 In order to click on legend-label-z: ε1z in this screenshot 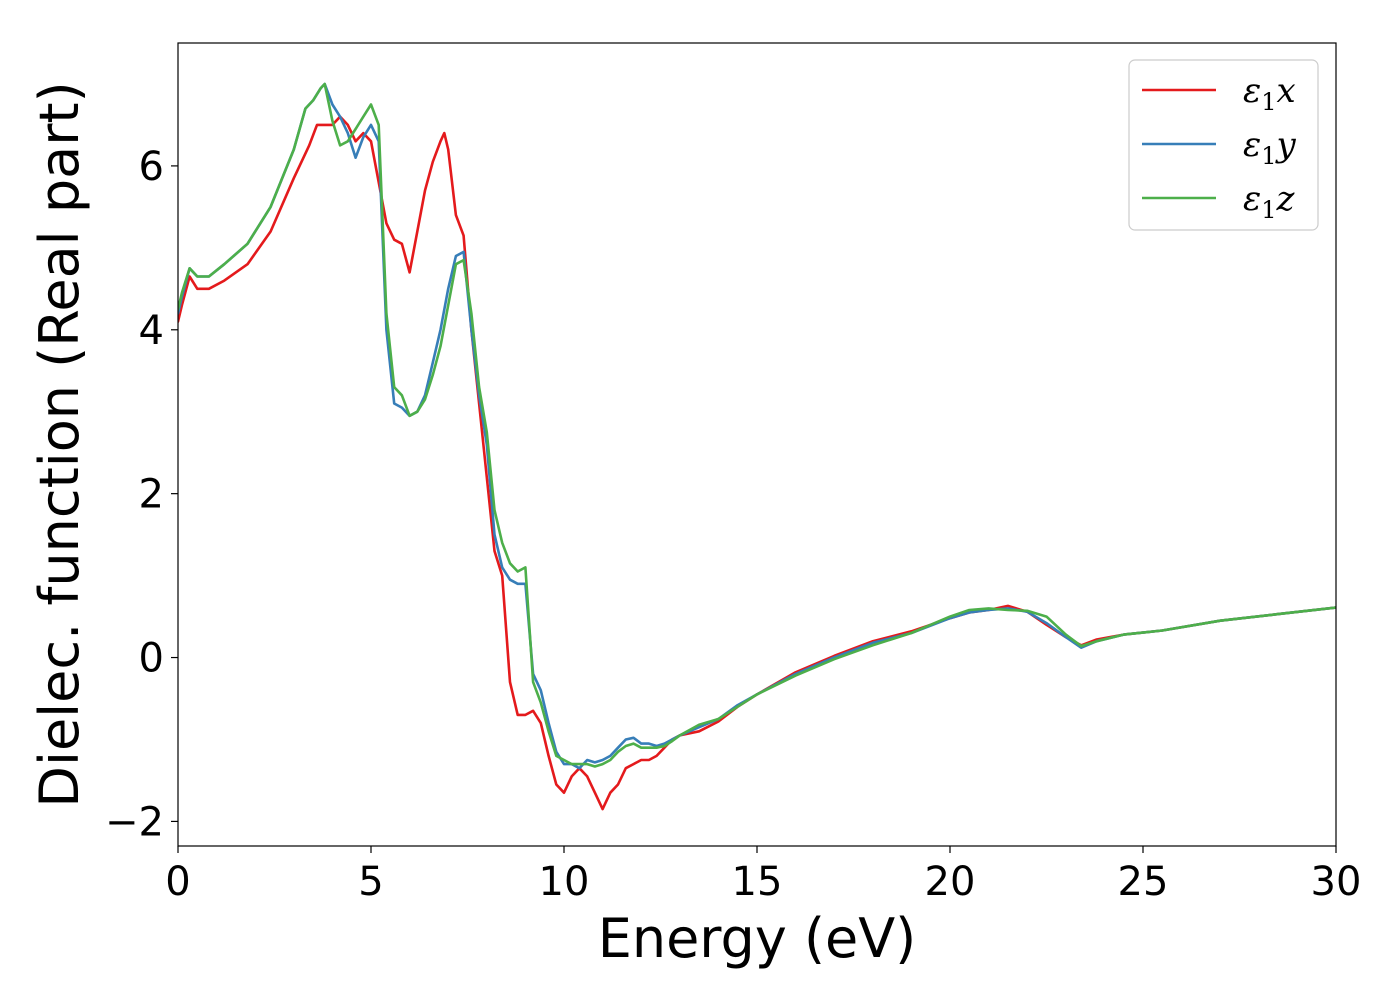, I will do `click(1269, 201)`.